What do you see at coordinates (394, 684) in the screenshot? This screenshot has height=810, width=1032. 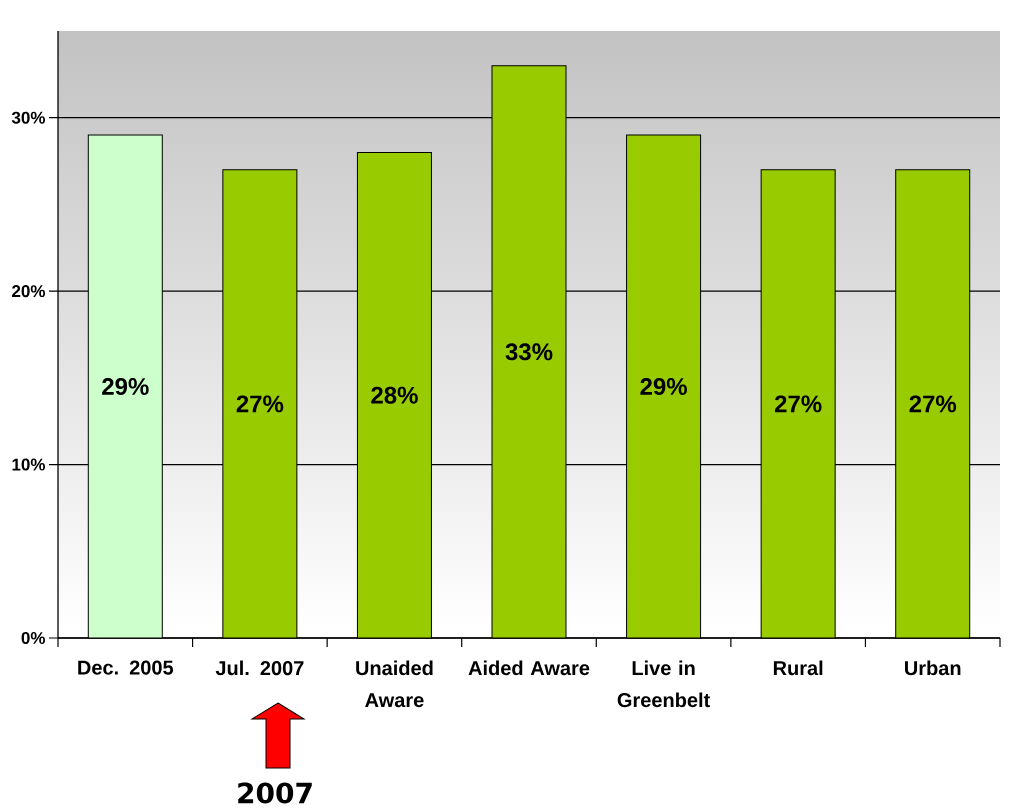 I see `x-tick-label: Unaided Aware` at bounding box center [394, 684].